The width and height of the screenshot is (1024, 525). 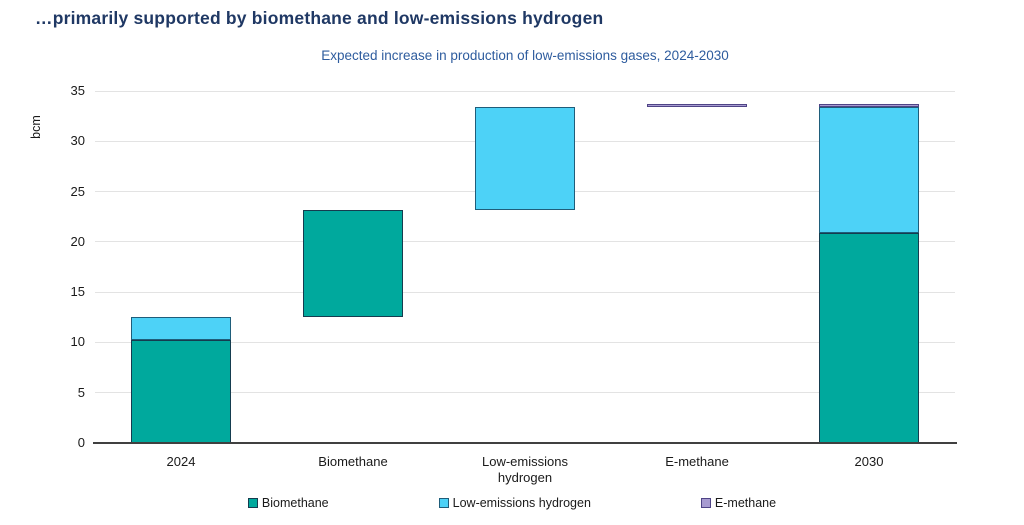 I want to click on legend-item-e-methane: E-methane, so click(x=738, y=503).